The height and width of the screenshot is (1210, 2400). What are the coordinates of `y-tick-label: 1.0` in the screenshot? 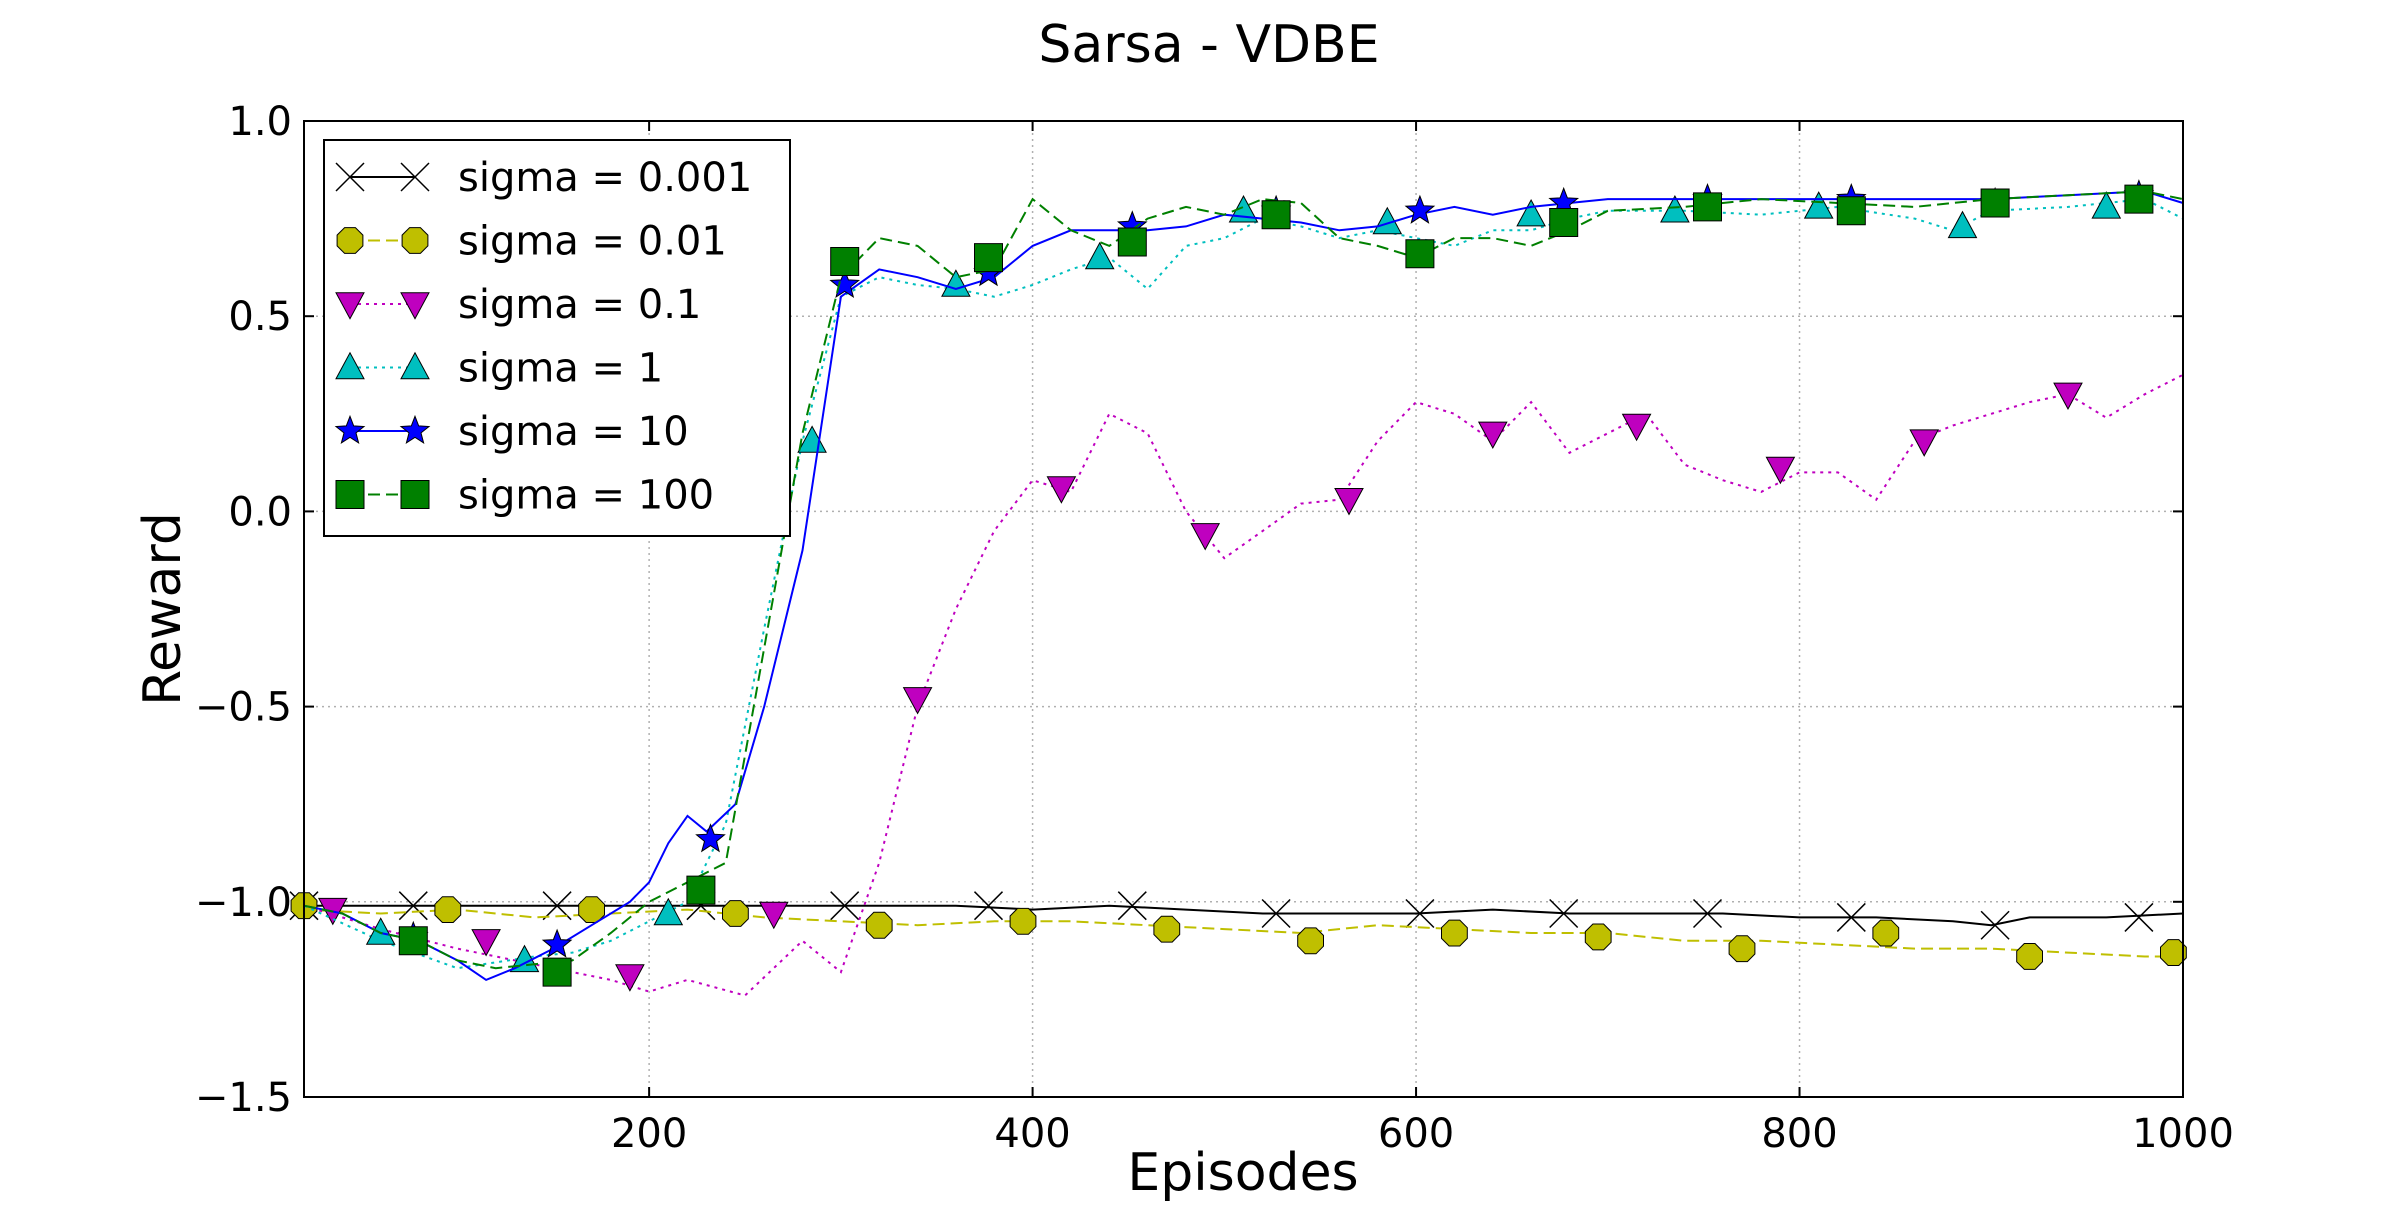 It's located at (260, 122).